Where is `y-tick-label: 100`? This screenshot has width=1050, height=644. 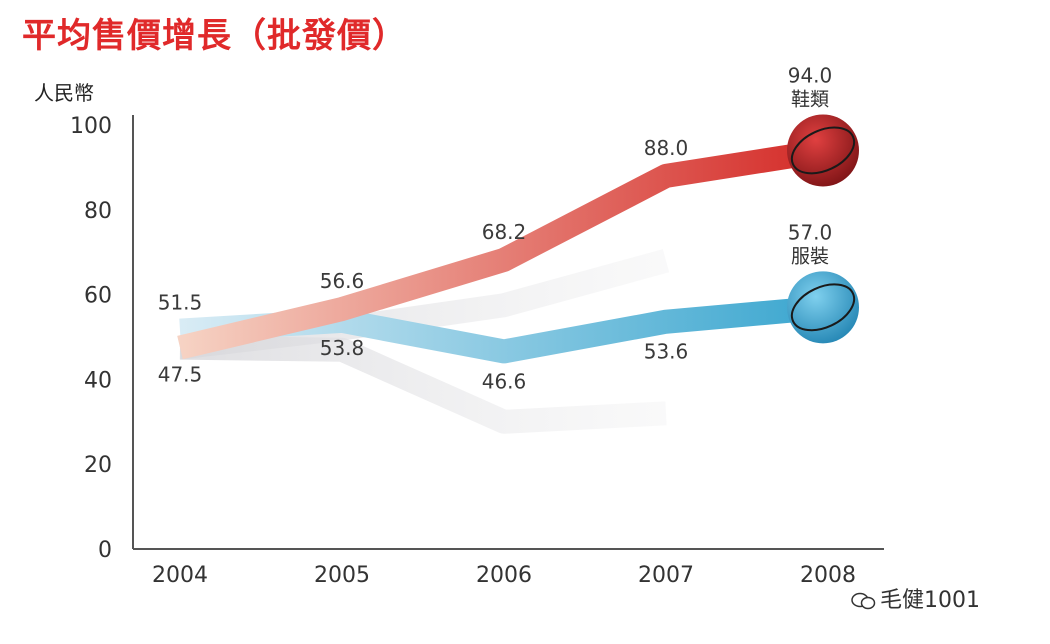
y-tick-label: 100 is located at coordinates (91, 126).